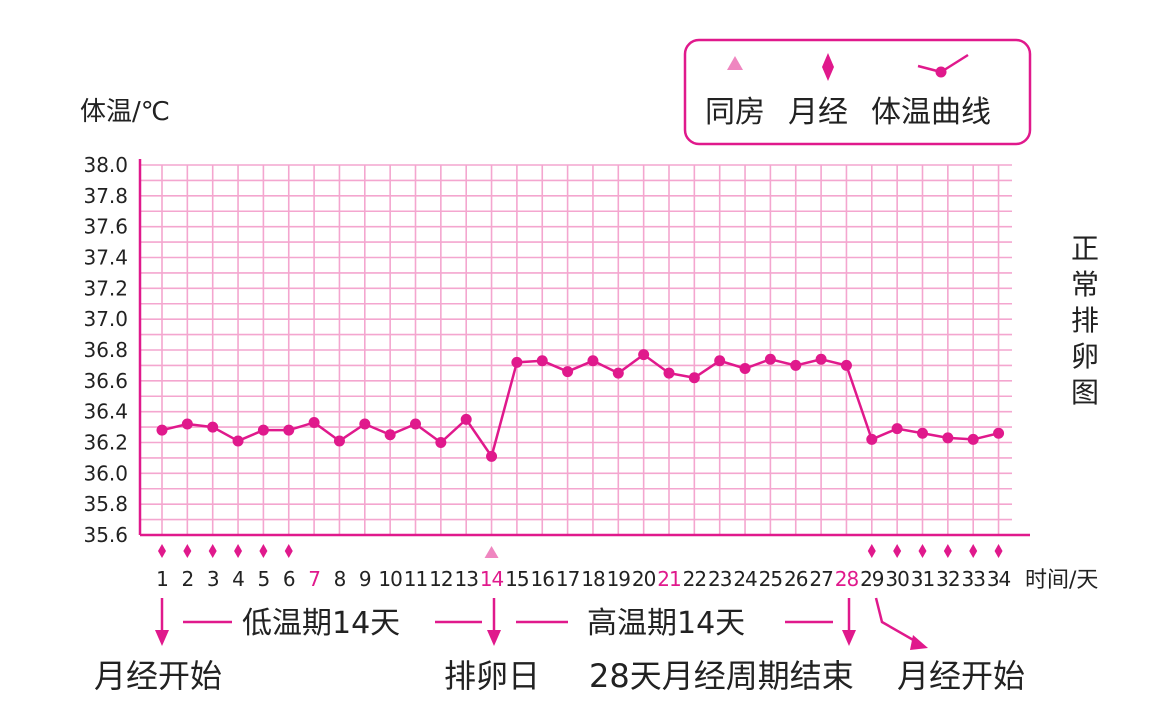 This screenshot has width=1162, height=716. I want to click on cycle-end-label: 28天月经周期结束, so click(721, 676).